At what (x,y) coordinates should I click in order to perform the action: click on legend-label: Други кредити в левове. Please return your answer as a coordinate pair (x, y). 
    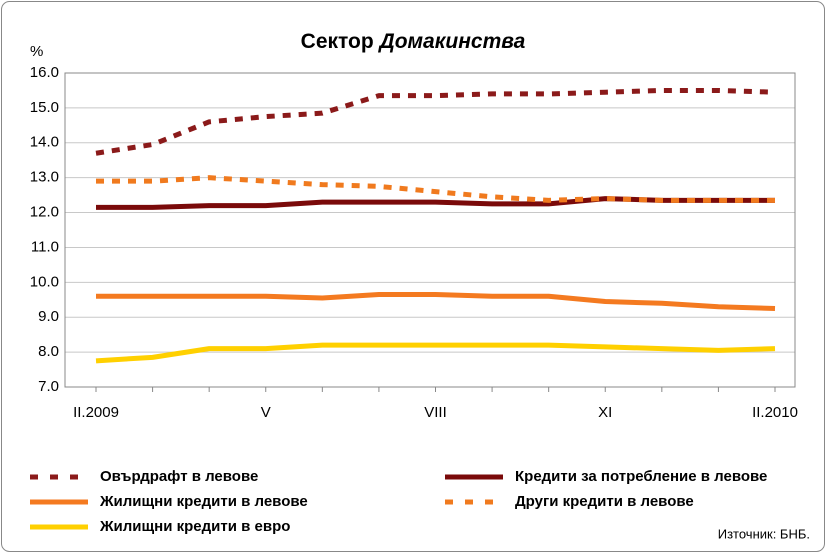
    Looking at the image, I should click on (604, 501).